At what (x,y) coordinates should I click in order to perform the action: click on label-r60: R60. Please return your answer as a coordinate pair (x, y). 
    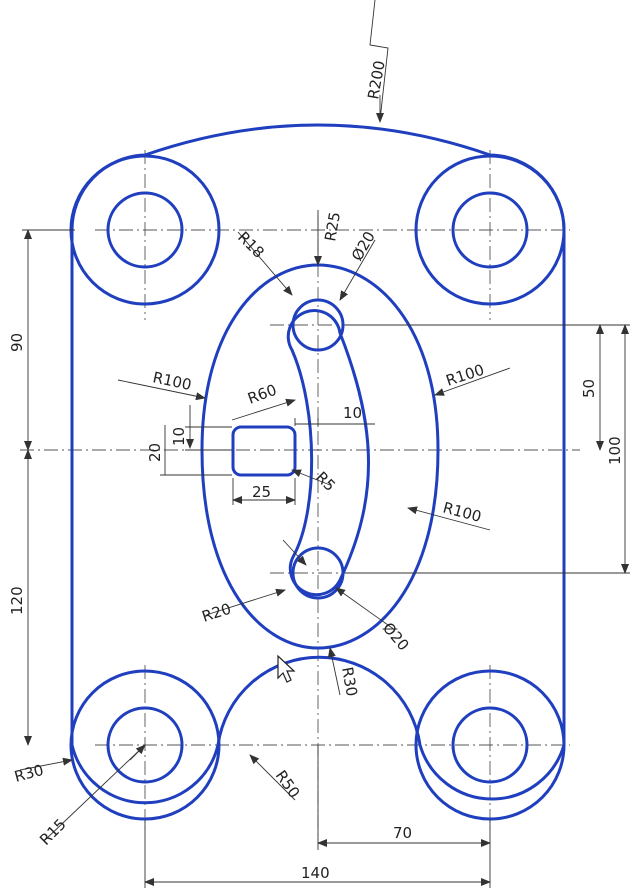
    Looking at the image, I should click on (262, 394).